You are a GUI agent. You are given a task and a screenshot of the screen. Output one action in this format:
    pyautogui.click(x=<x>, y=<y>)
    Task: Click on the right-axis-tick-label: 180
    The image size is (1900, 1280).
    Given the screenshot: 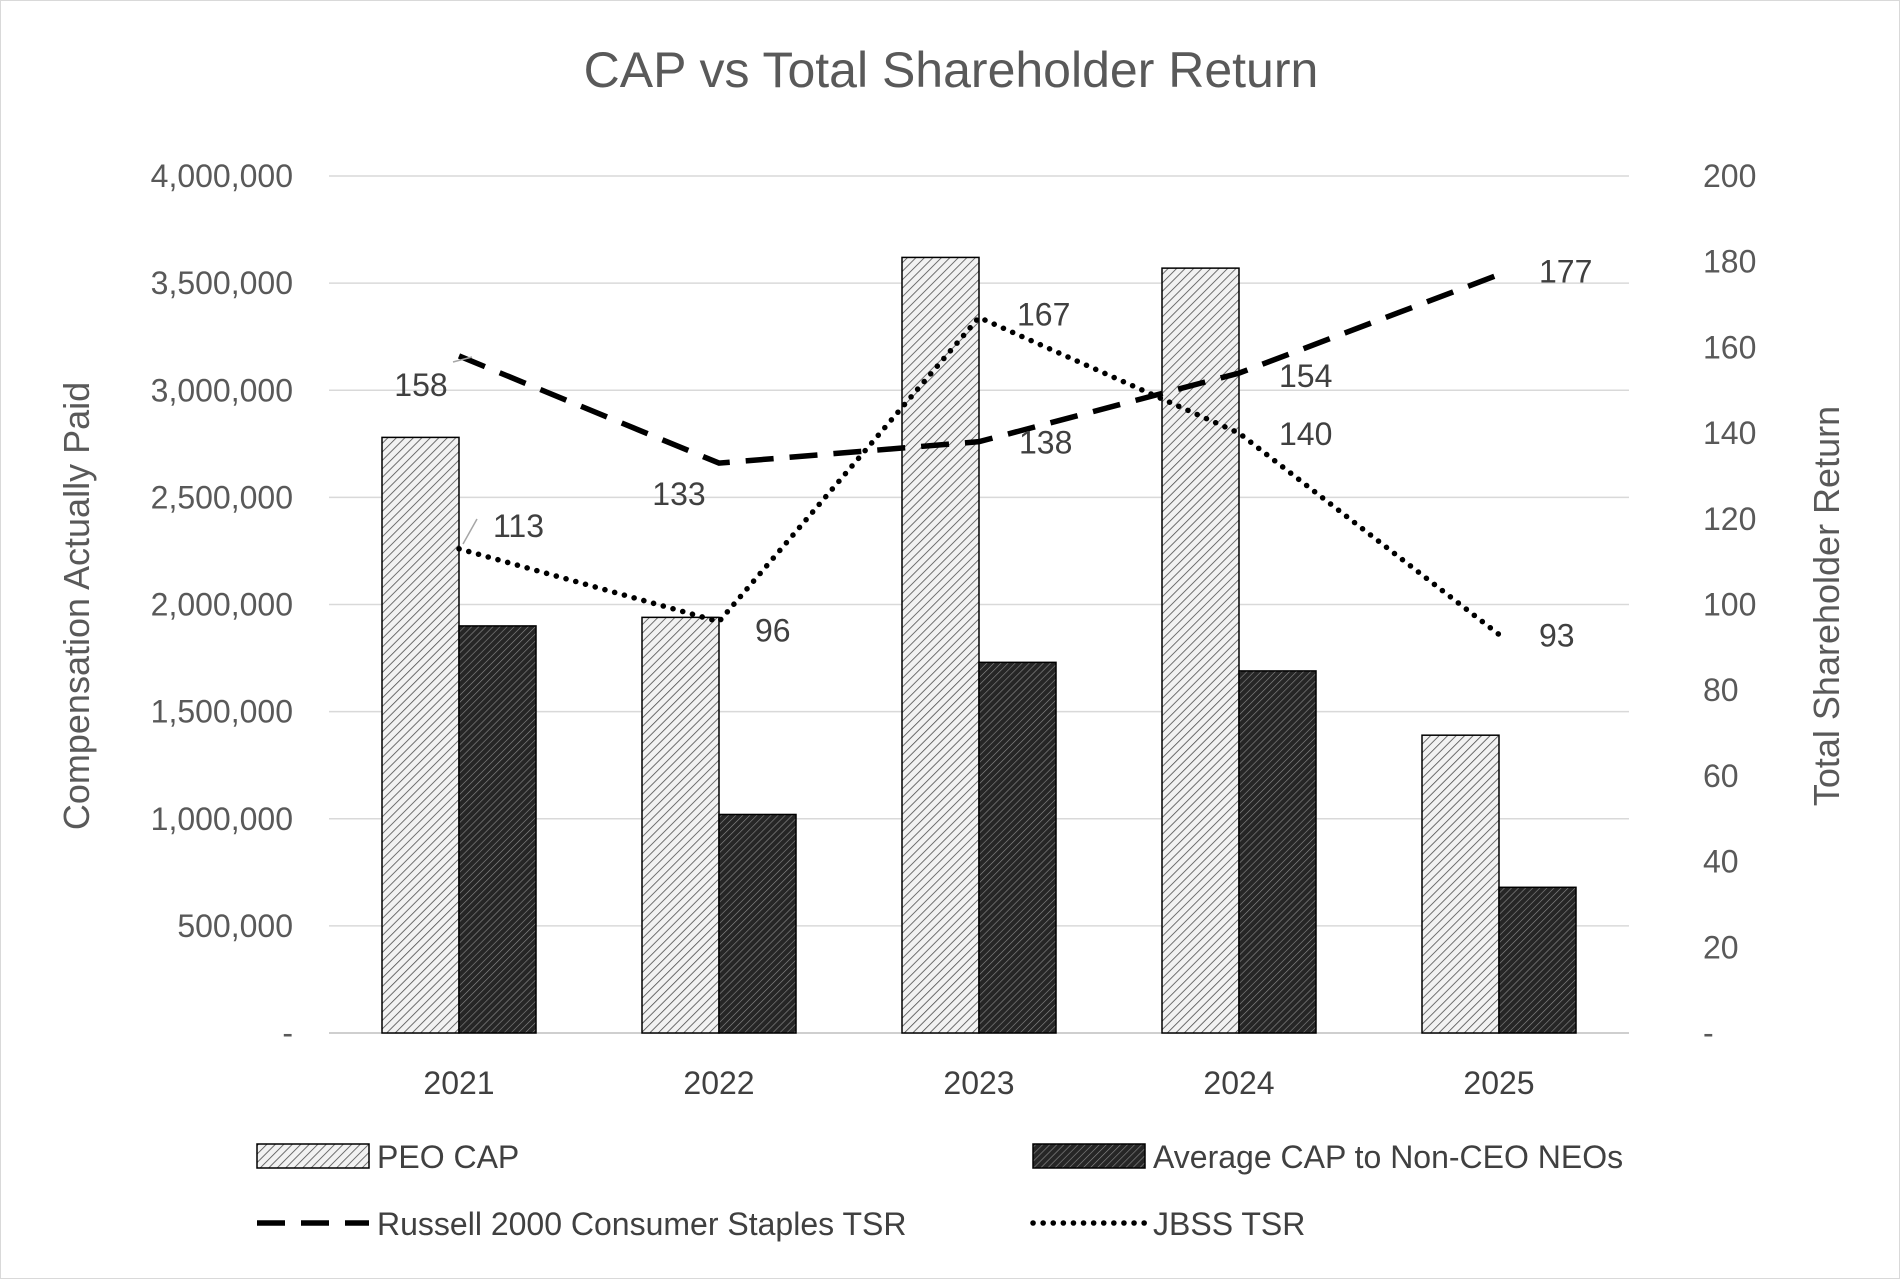 What is the action you would take?
    pyautogui.click(x=1729, y=262)
    